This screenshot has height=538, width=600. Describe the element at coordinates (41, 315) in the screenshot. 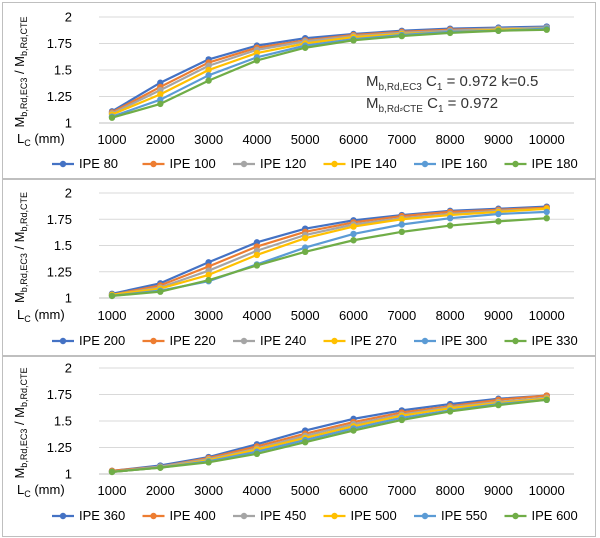

I see `x-axis-label: LC (mm)` at that location.